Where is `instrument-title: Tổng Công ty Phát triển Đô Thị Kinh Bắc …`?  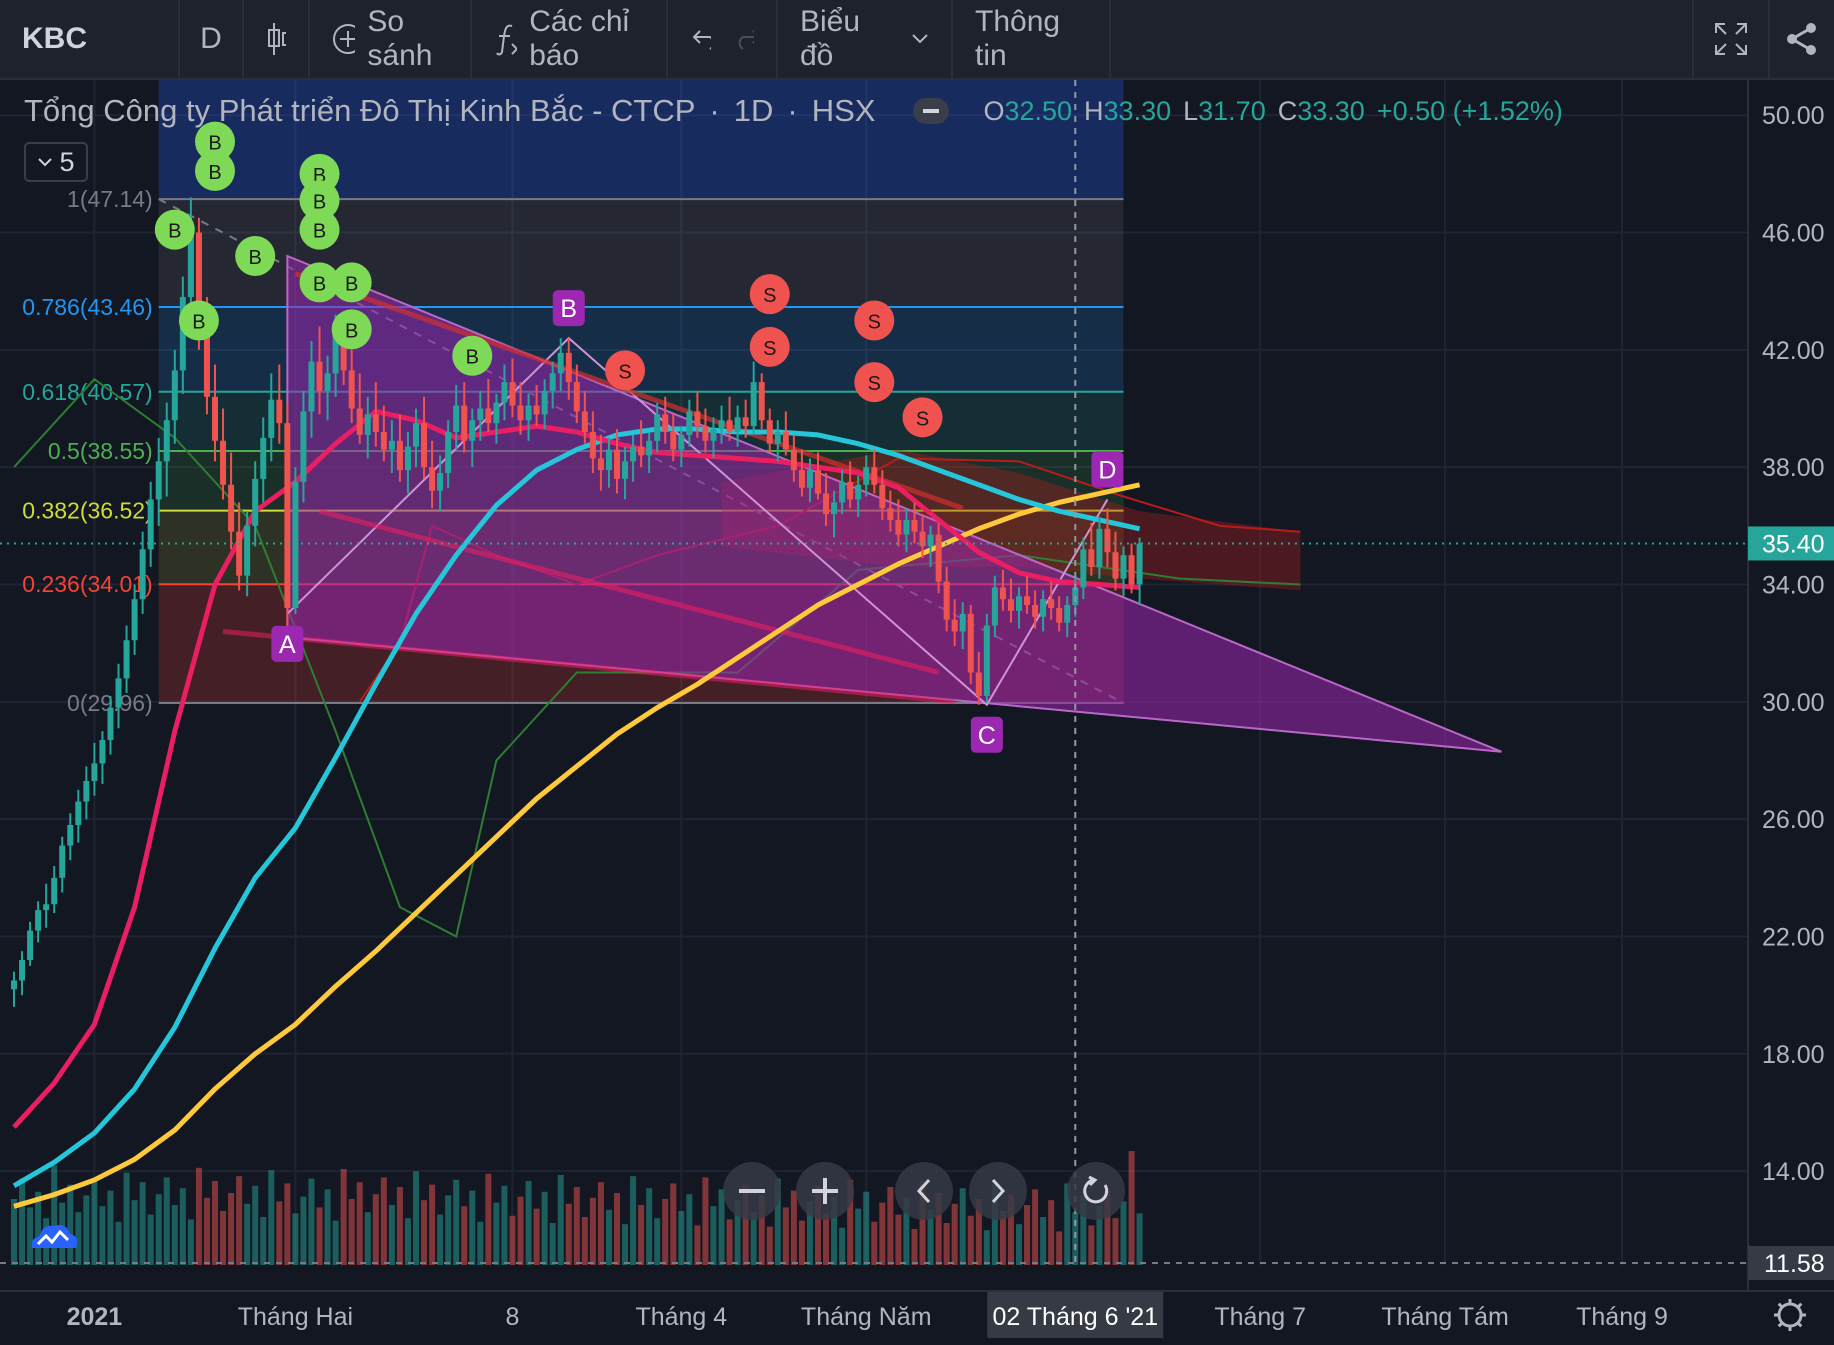
instrument-title: Tổng Công ty Phát triển Đô Thị Kinh Bắc … is located at coordinates (360, 110).